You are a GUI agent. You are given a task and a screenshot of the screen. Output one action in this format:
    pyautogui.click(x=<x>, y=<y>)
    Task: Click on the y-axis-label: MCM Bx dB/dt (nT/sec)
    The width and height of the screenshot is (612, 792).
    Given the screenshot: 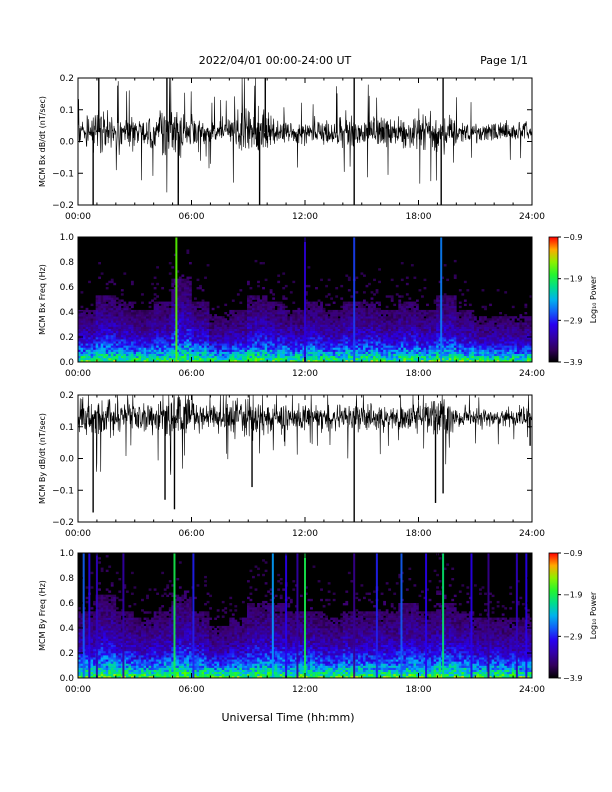 What is the action you would take?
    pyautogui.click(x=42, y=141)
    